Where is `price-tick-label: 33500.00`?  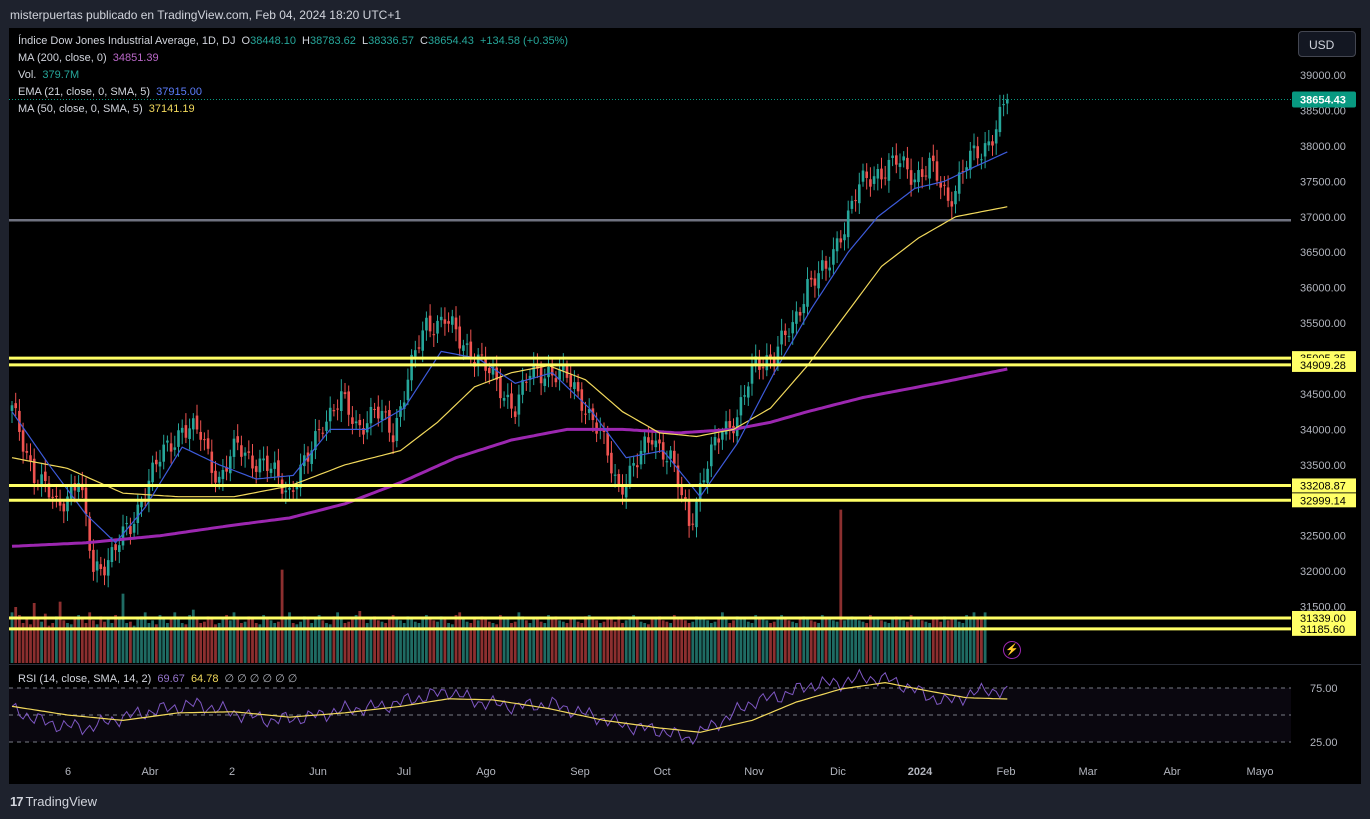 price-tick-label: 33500.00 is located at coordinates (1323, 466).